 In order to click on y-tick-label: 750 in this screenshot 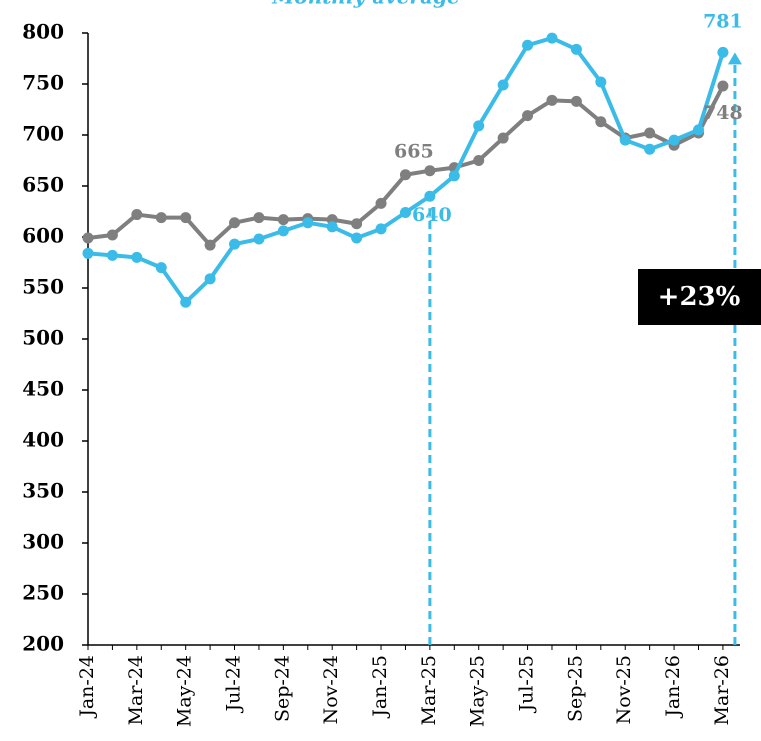, I will do `click(43, 83)`.